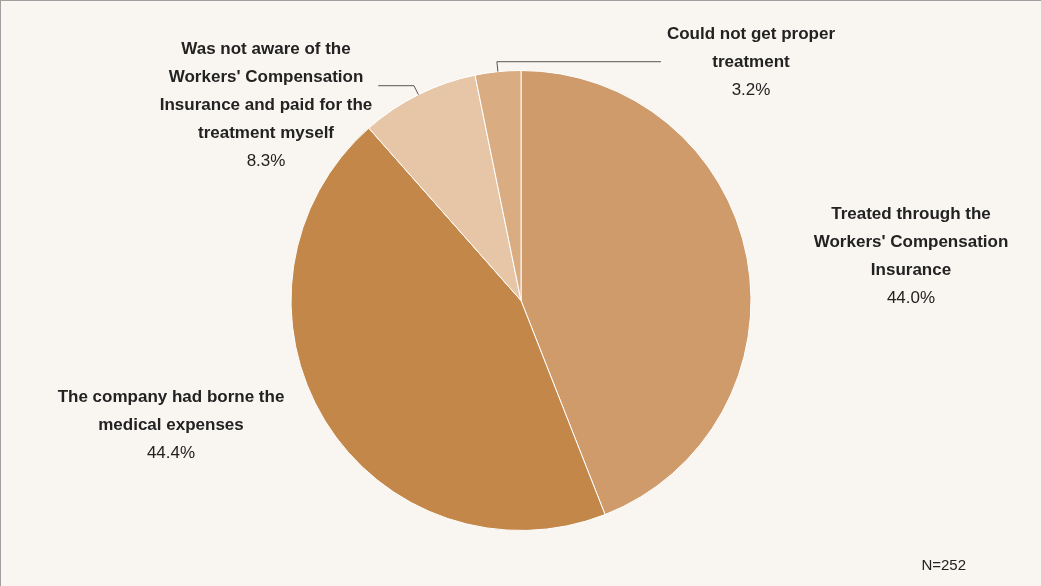  Describe the element at coordinates (751, 48) in the screenshot. I see `slice-label: Could not get proper treatment` at that location.